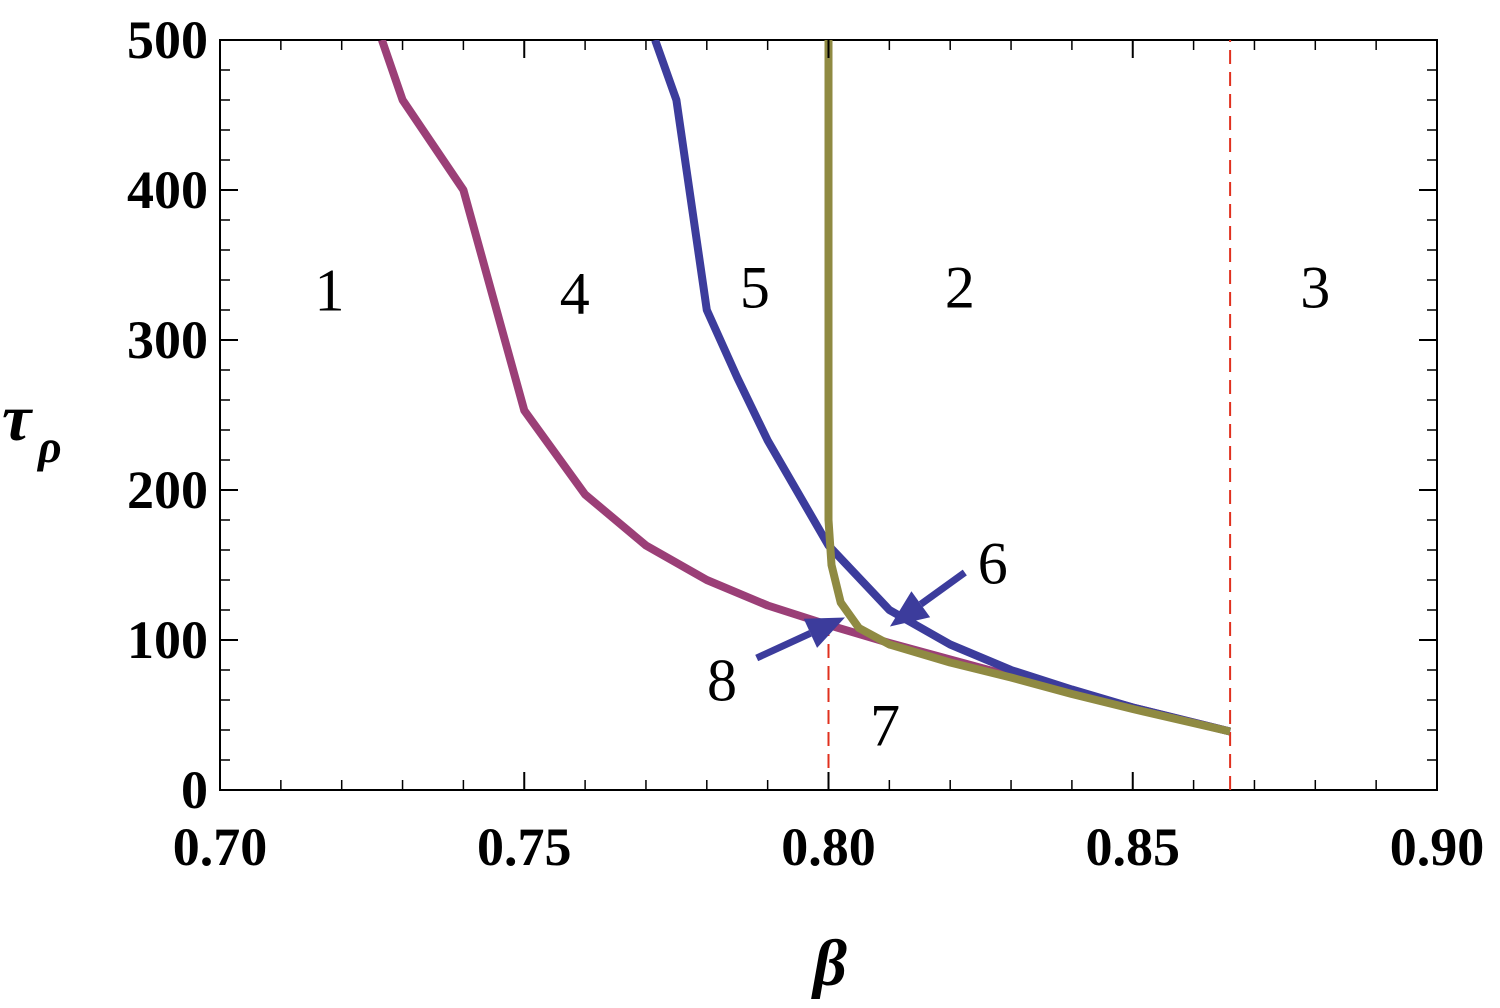 This screenshot has width=1500, height=1008. Describe the element at coordinates (1133, 847) in the screenshot. I see `x-tick-label: 0.85` at that location.